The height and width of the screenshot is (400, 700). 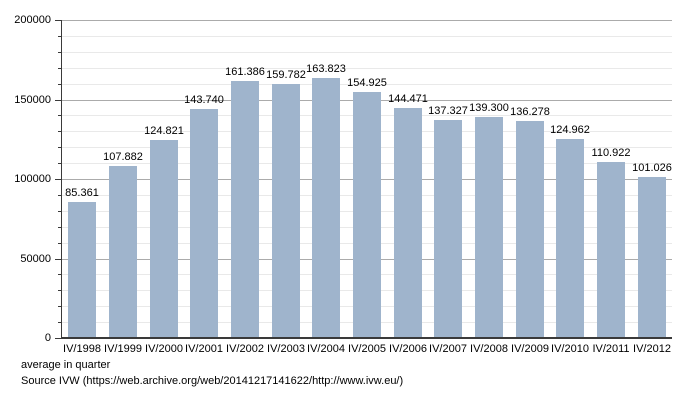 What do you see at coordinates (366, 338) in the screenshot?
I see `x-axis-line` at bounding box center [366, 338].